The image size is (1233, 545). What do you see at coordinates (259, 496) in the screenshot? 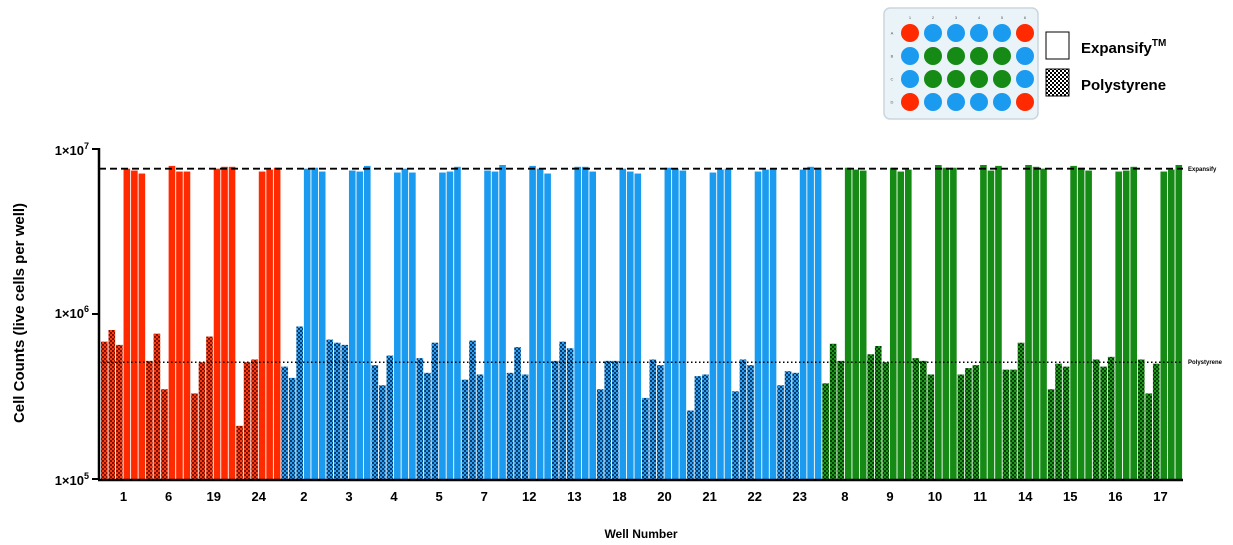
I see `x-tick-label-well-24: 24` at bounding box center [259, 496].